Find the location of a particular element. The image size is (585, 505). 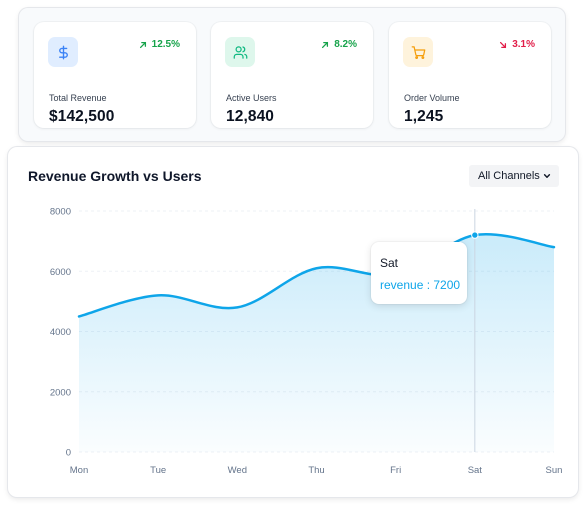

y-tick-label: 2000 is located at coordinates (60, 392).